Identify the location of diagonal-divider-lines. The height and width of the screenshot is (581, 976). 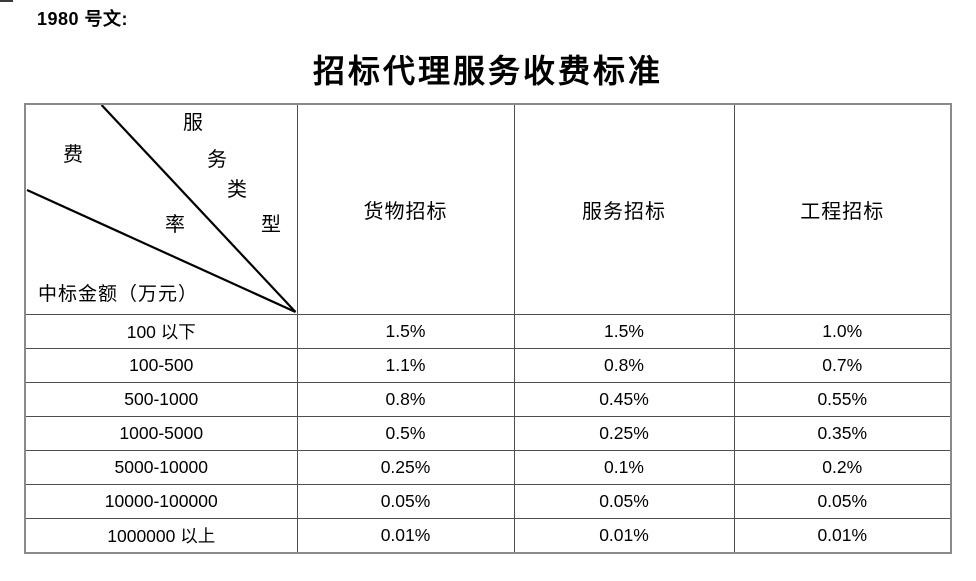
(161, 209).